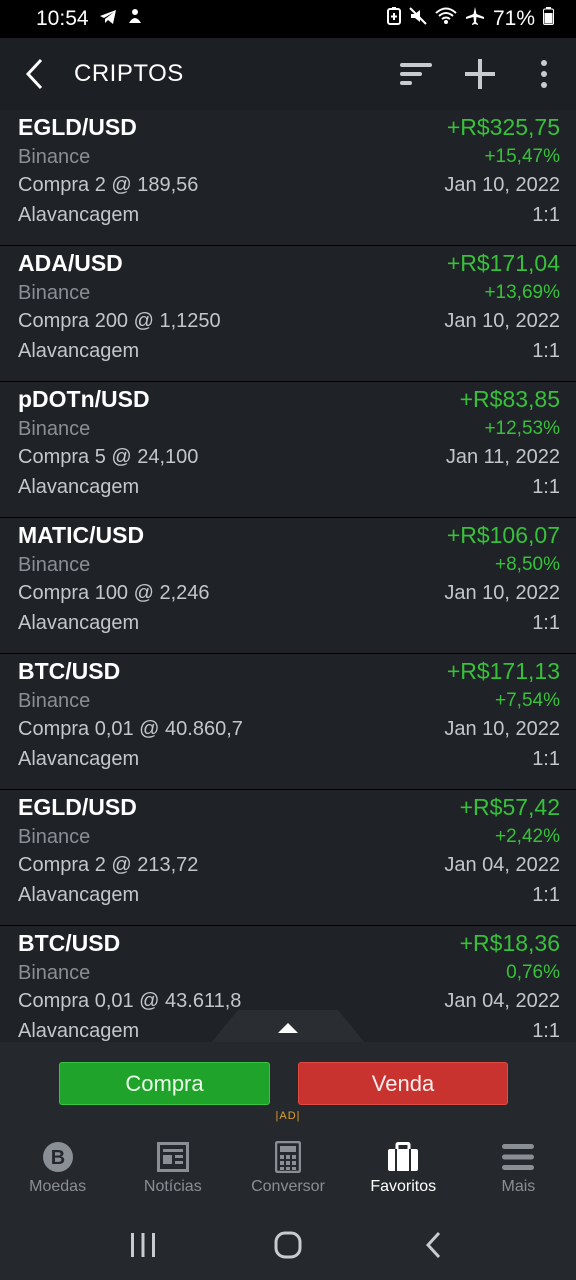  Describe the element at coordinates (527, 836) in the screenshot. I see `profit-percent: +2,42%` at that location.